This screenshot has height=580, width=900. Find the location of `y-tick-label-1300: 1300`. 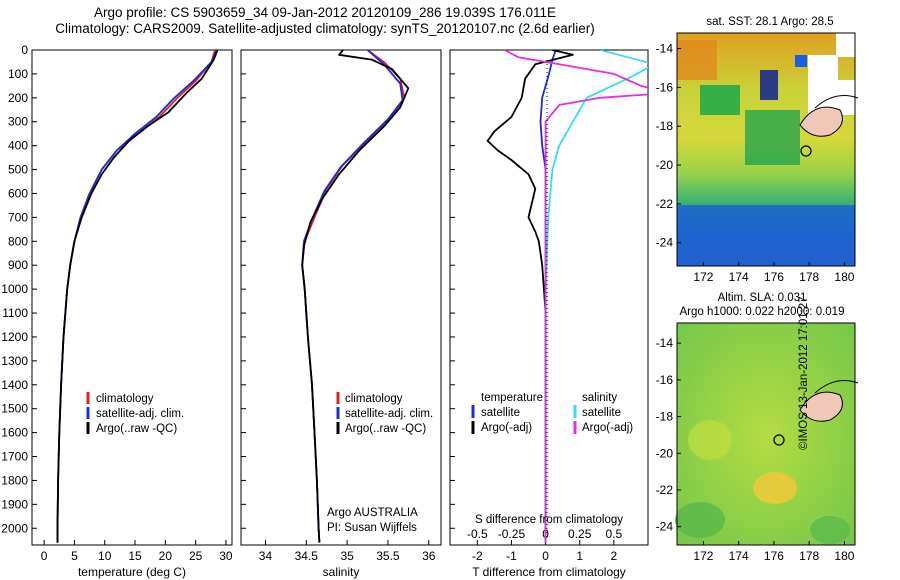

y-tick-label-1300: 1300 is located at coordinates (14, 361).